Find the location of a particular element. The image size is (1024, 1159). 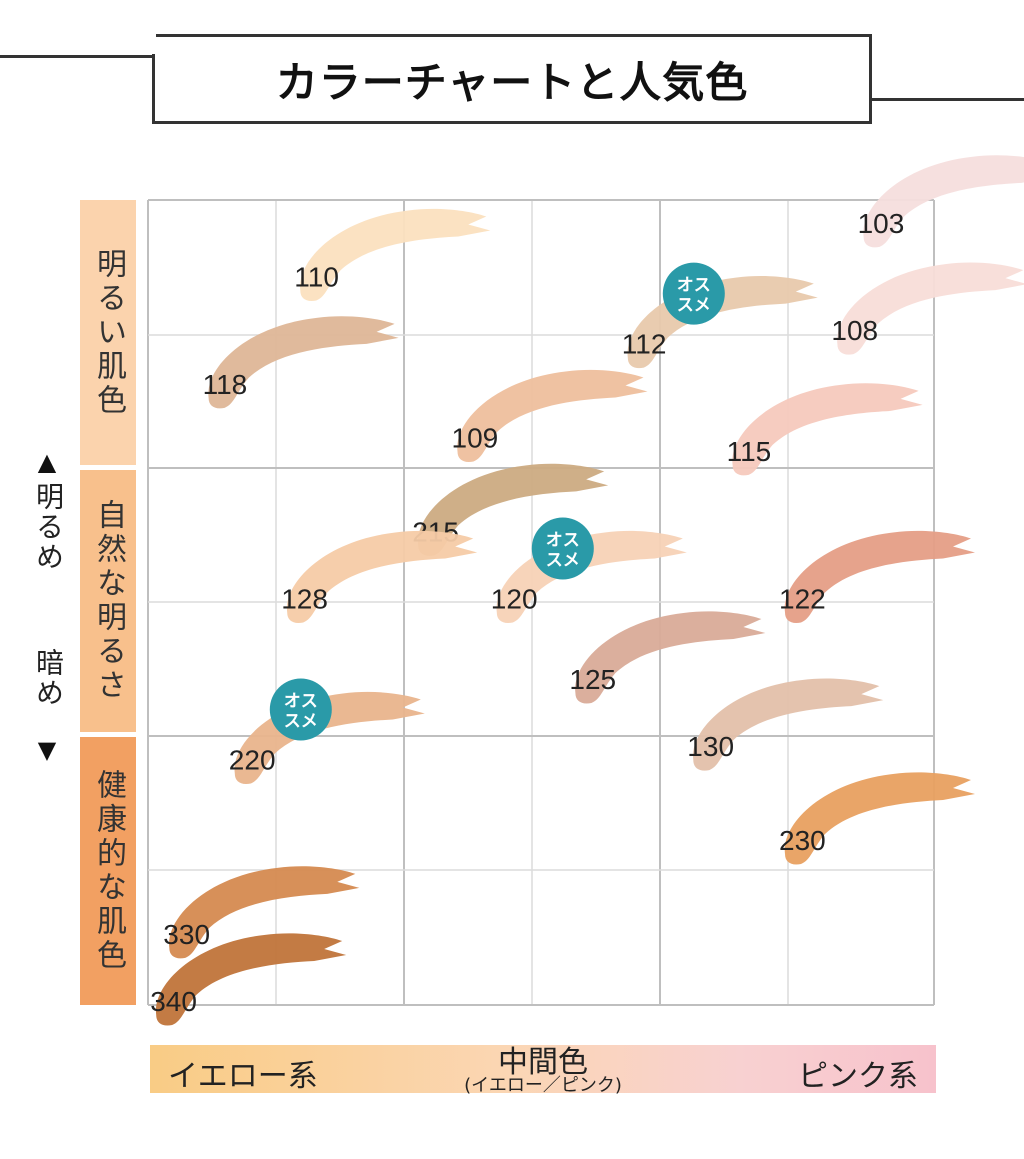

y-axis-bright-label: 明るめ is located at coordinates (48, 527).